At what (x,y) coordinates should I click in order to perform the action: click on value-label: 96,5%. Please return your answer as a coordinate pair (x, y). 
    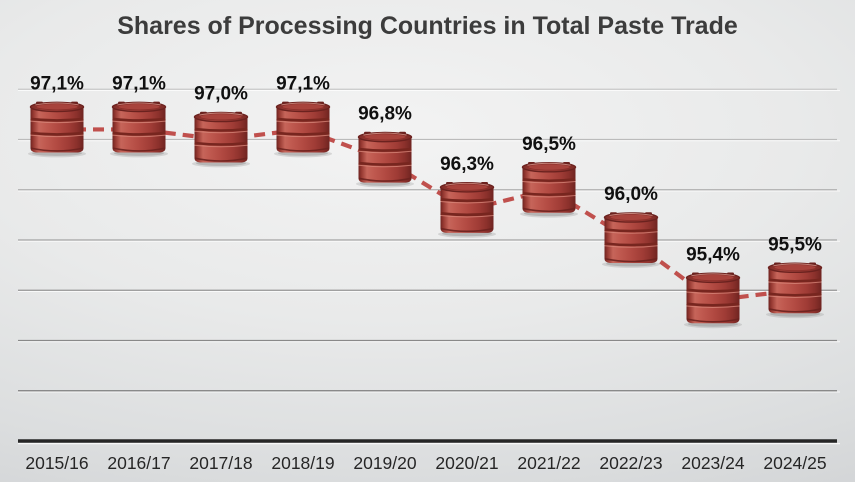
    Looking at the image, I should click on (549, 144).